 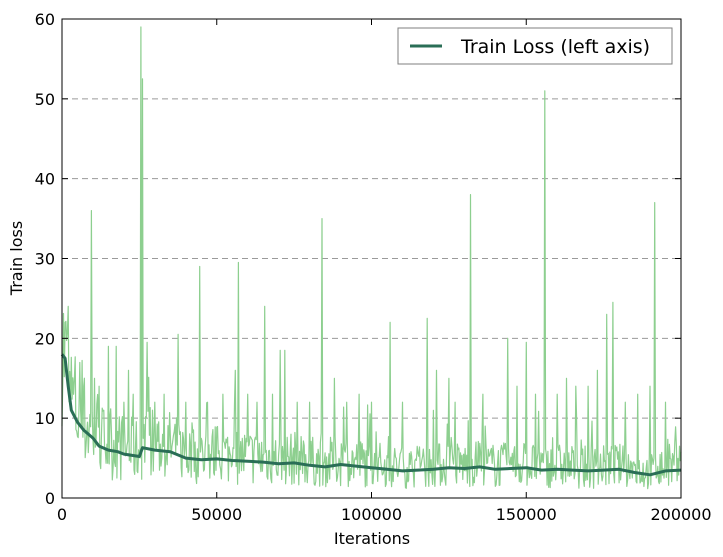 I want to click on legend-box, so click(x=535, y=46).